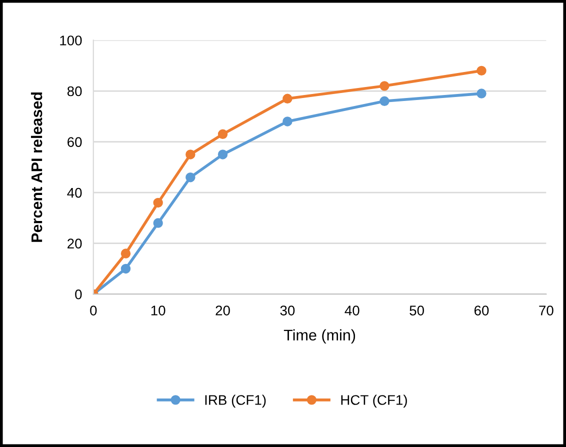 The image size is (566, 447). Describe the element at coordinates (74, 91) in the screenshot. I see `y-tick-label: 80` at that location.